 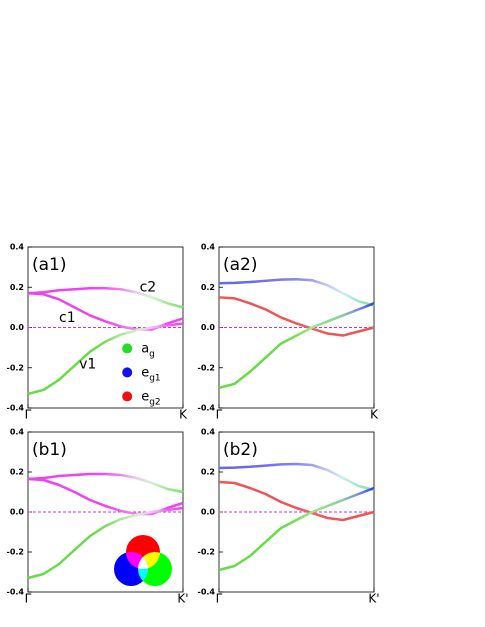 I want to click on venn-green, so click(x=155, y=569).